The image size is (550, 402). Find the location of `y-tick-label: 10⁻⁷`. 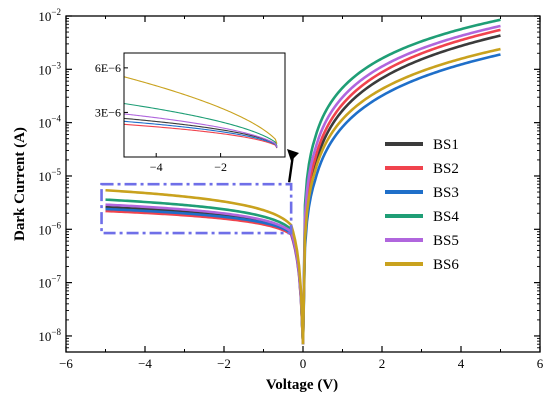

y-tick-label: 10⁻⁷ is located at coordinates (49, 282).